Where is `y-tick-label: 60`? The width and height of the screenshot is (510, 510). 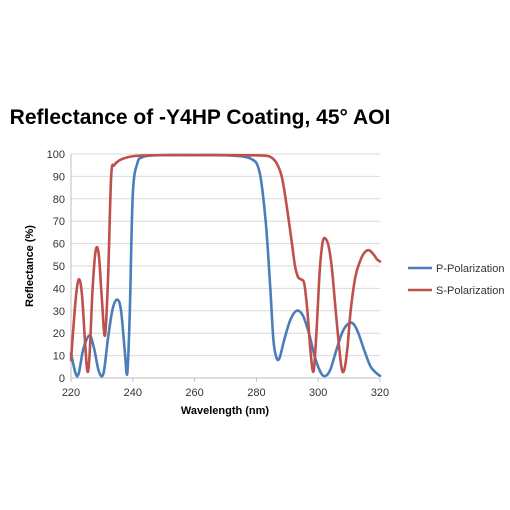
y-tick-label: 60 is located at coordinates (59, 245).